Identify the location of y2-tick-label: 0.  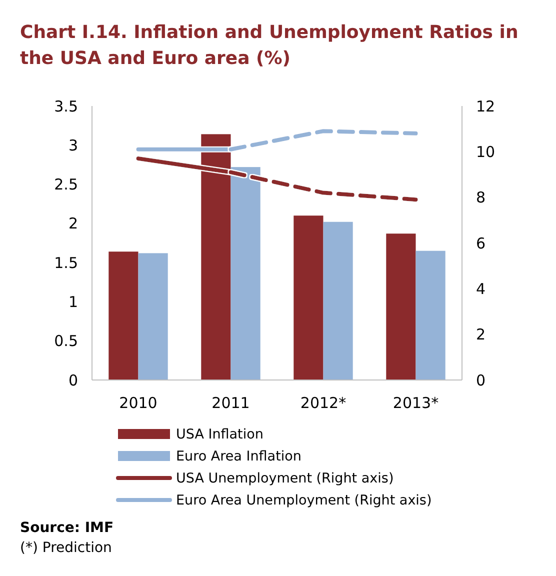
(481, 380).